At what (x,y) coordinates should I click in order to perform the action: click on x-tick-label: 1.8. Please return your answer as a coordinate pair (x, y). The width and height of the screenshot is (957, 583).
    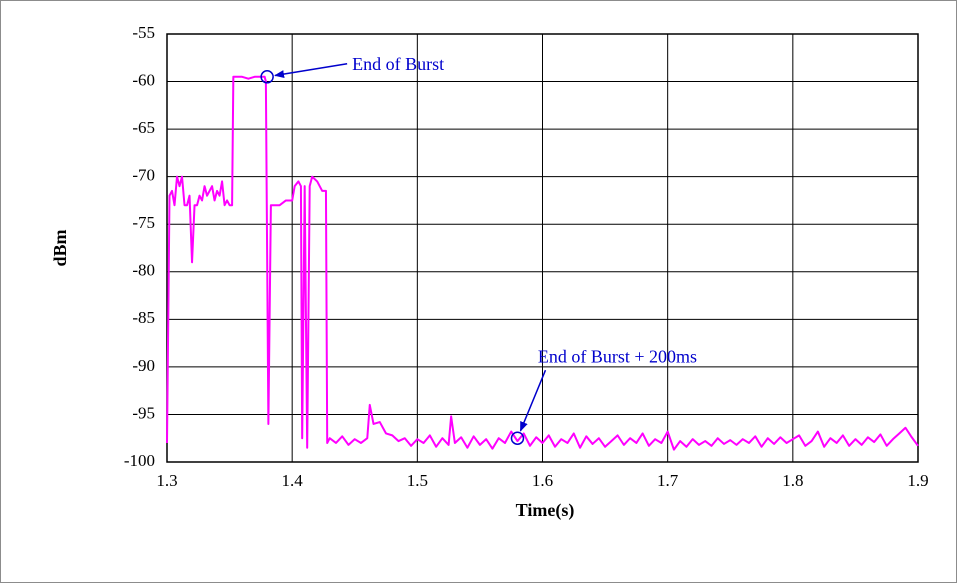
    Looking at the image, I should click on (792, 480).